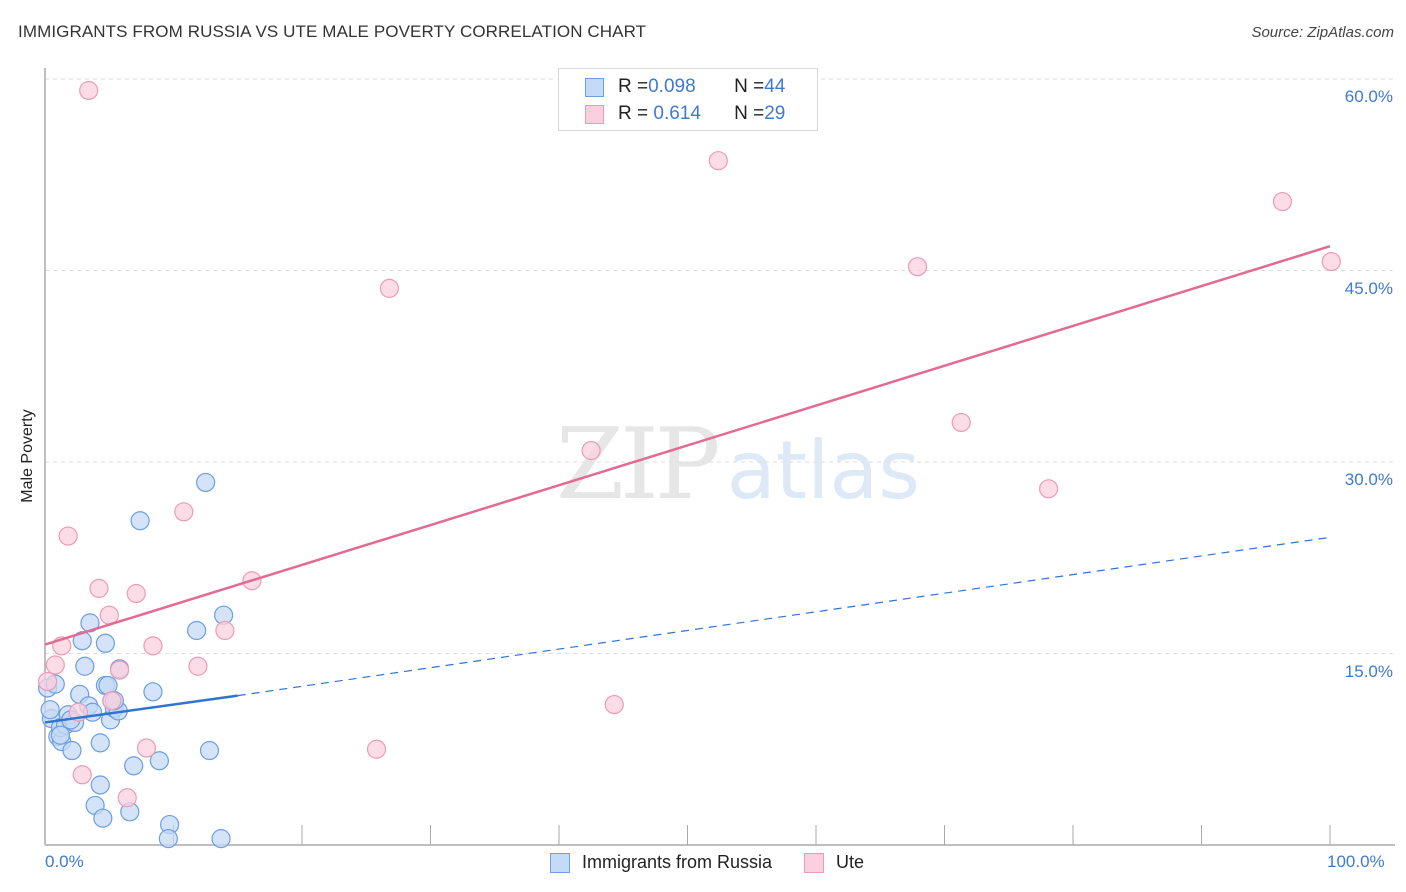  I want to click on source-label: Source: ZipAtlas.com, so click(1322, 32).